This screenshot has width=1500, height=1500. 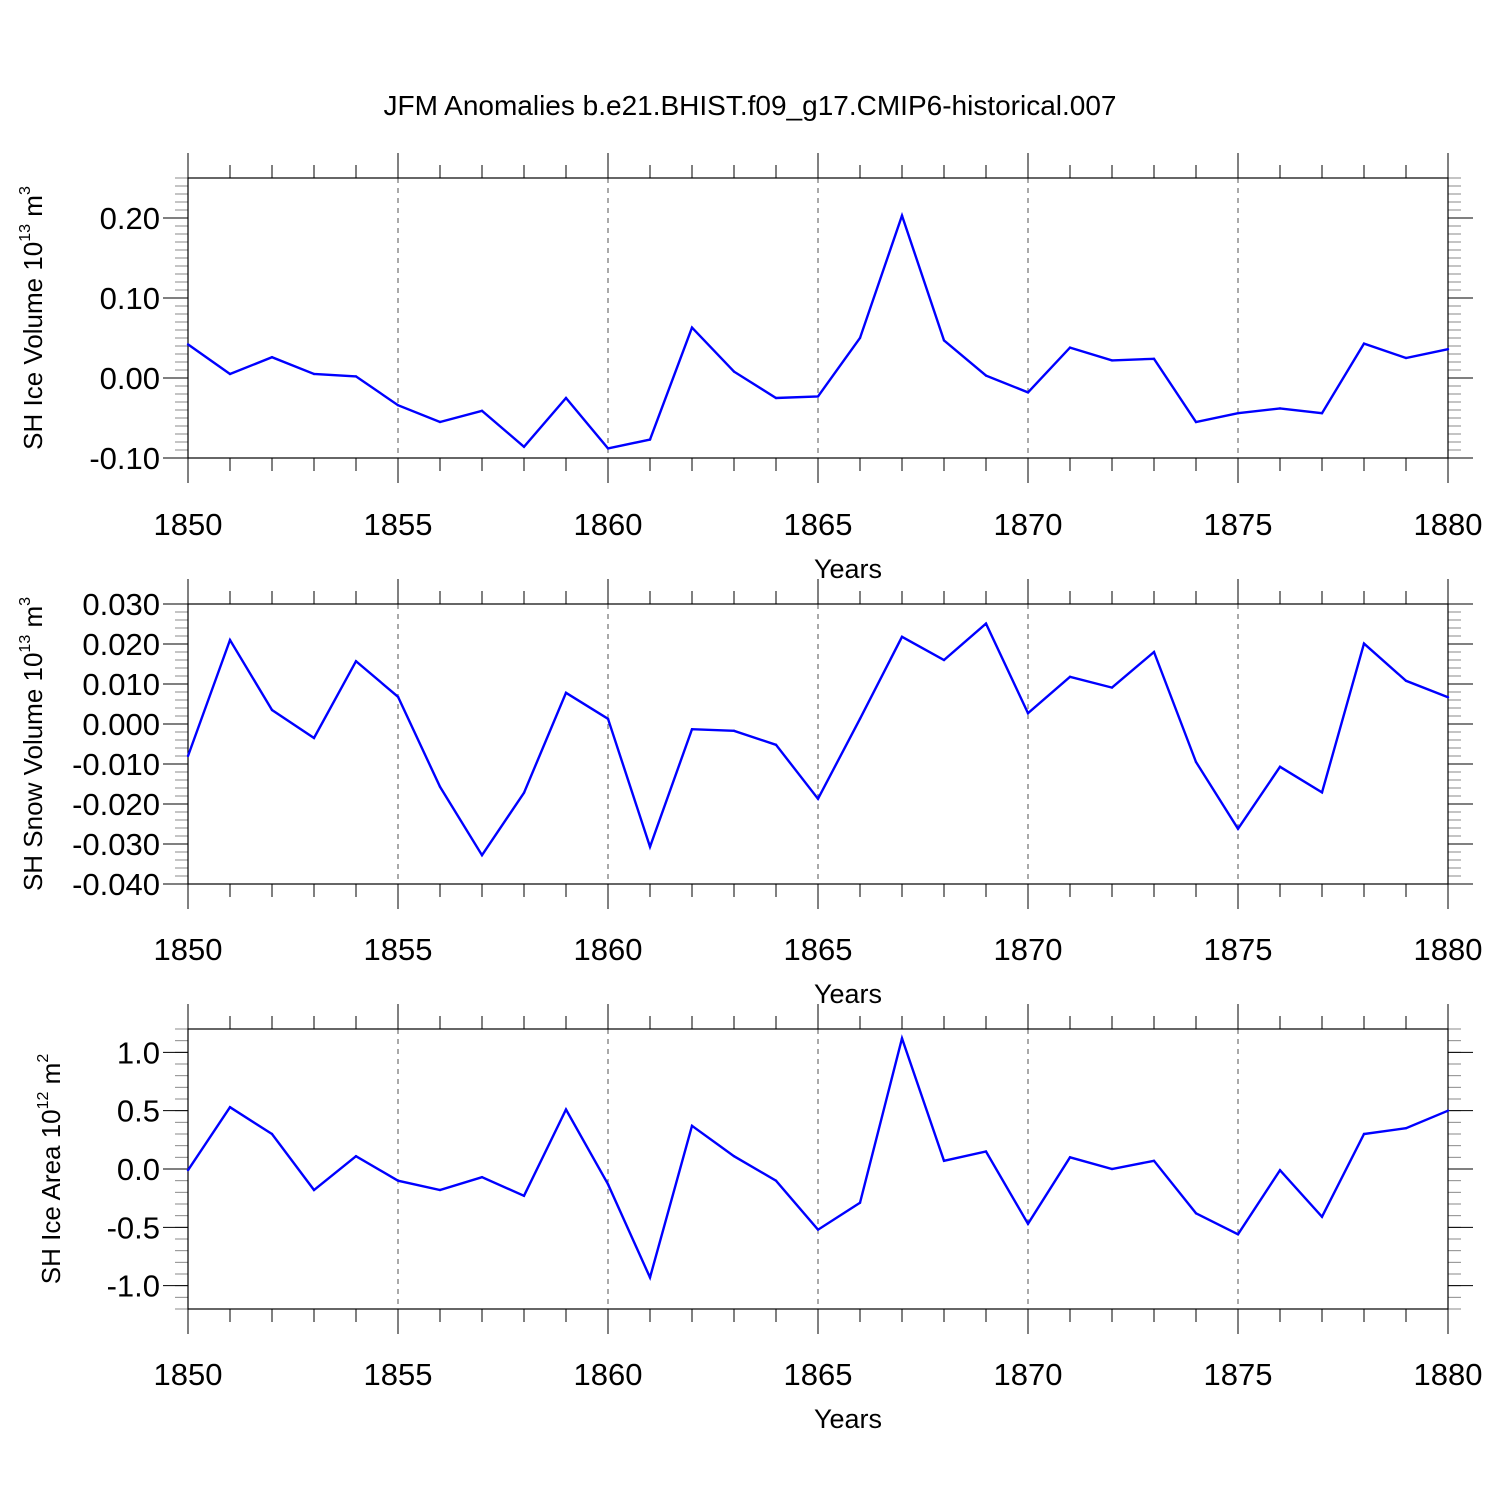 I want to click on y-axis-label-exponent: 12, so click(x=43, y=1100).